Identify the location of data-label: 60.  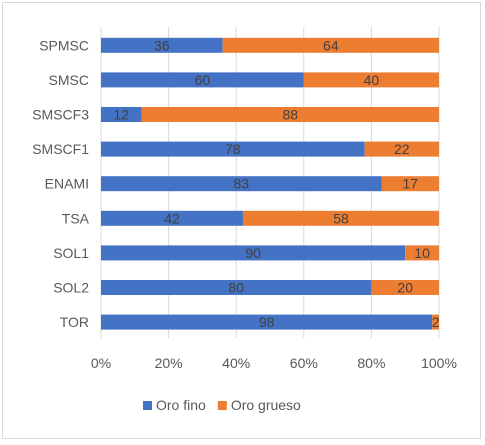
(203, 80).